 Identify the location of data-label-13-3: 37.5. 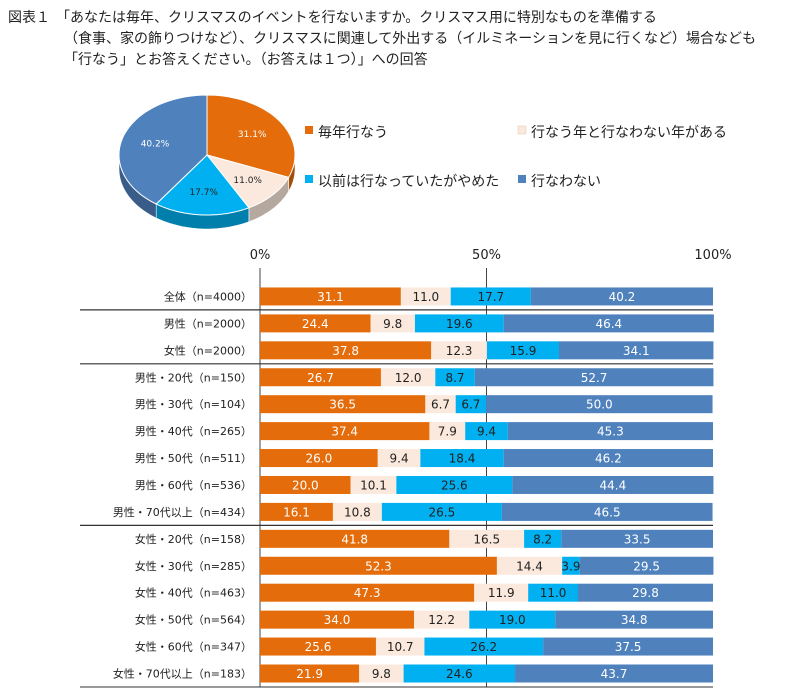
(628, 647).